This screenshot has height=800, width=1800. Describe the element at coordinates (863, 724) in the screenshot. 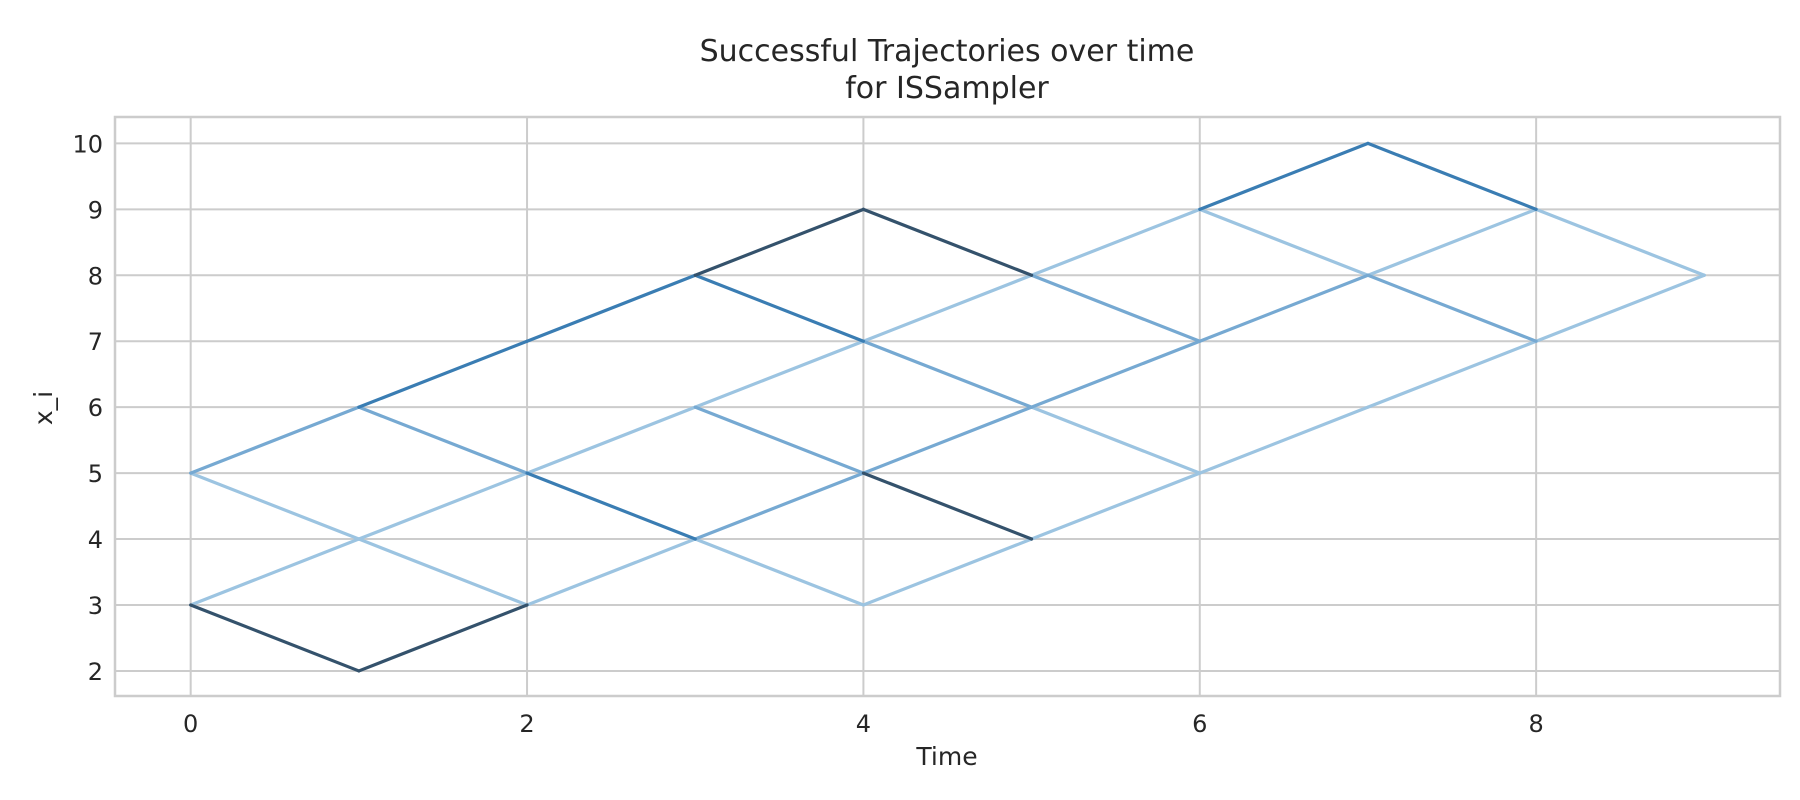

I see `x-tick-label: 4` at that location.